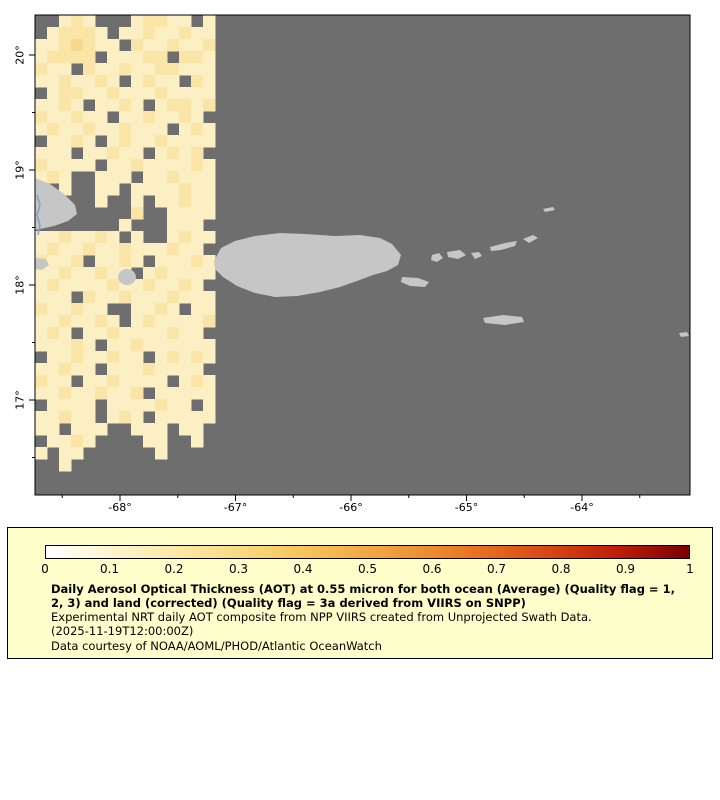  What do you see at coordinates (307, 265) in the screenshot?
I see `island-puerto-rico` at bounding box center [307, 265].